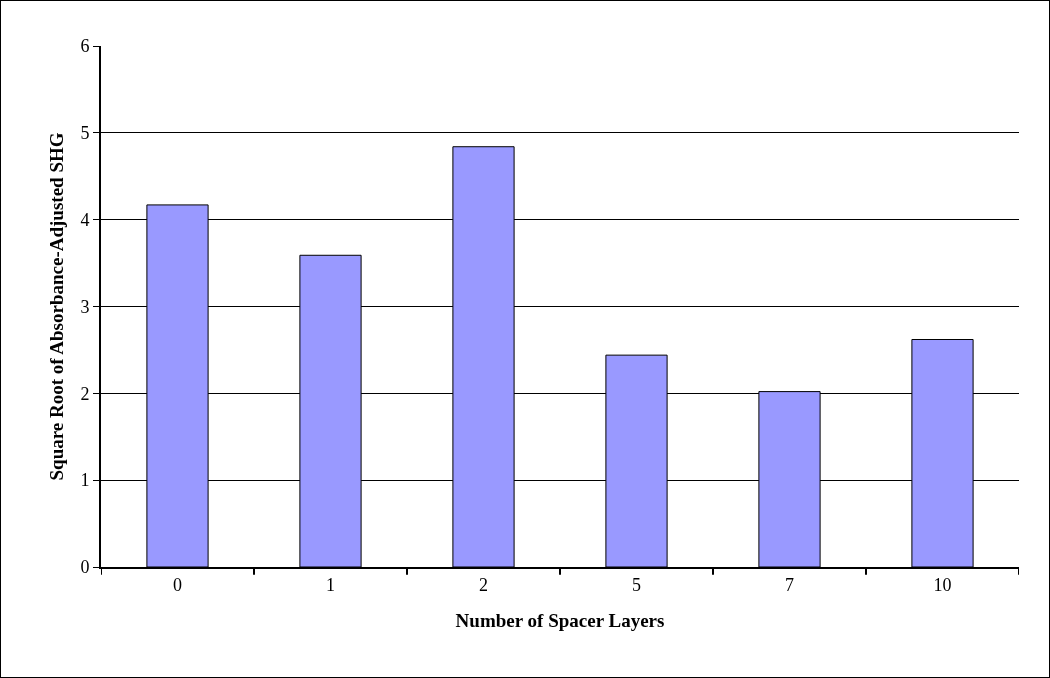  Describe the element at coordinates (942, 584) in the screenshot. I see `x-tick-label: 10` at that location.